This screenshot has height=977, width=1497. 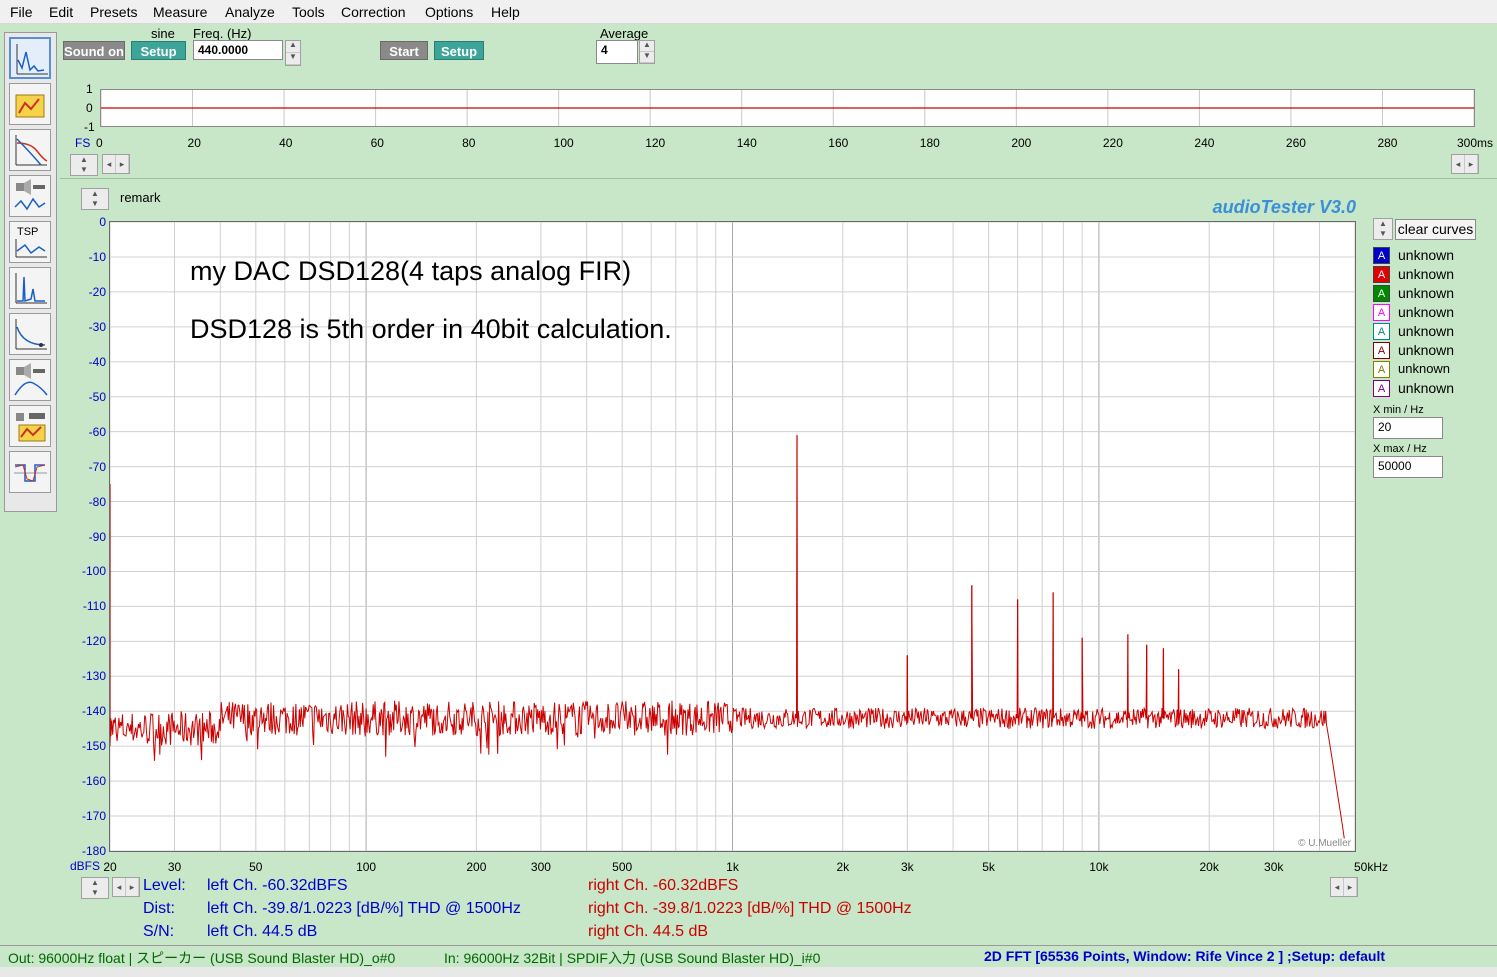 What do you see at coordinates (99, 143) in the screenshot?
I see `time-x-tick: 0` at bounding box center [99, 143].